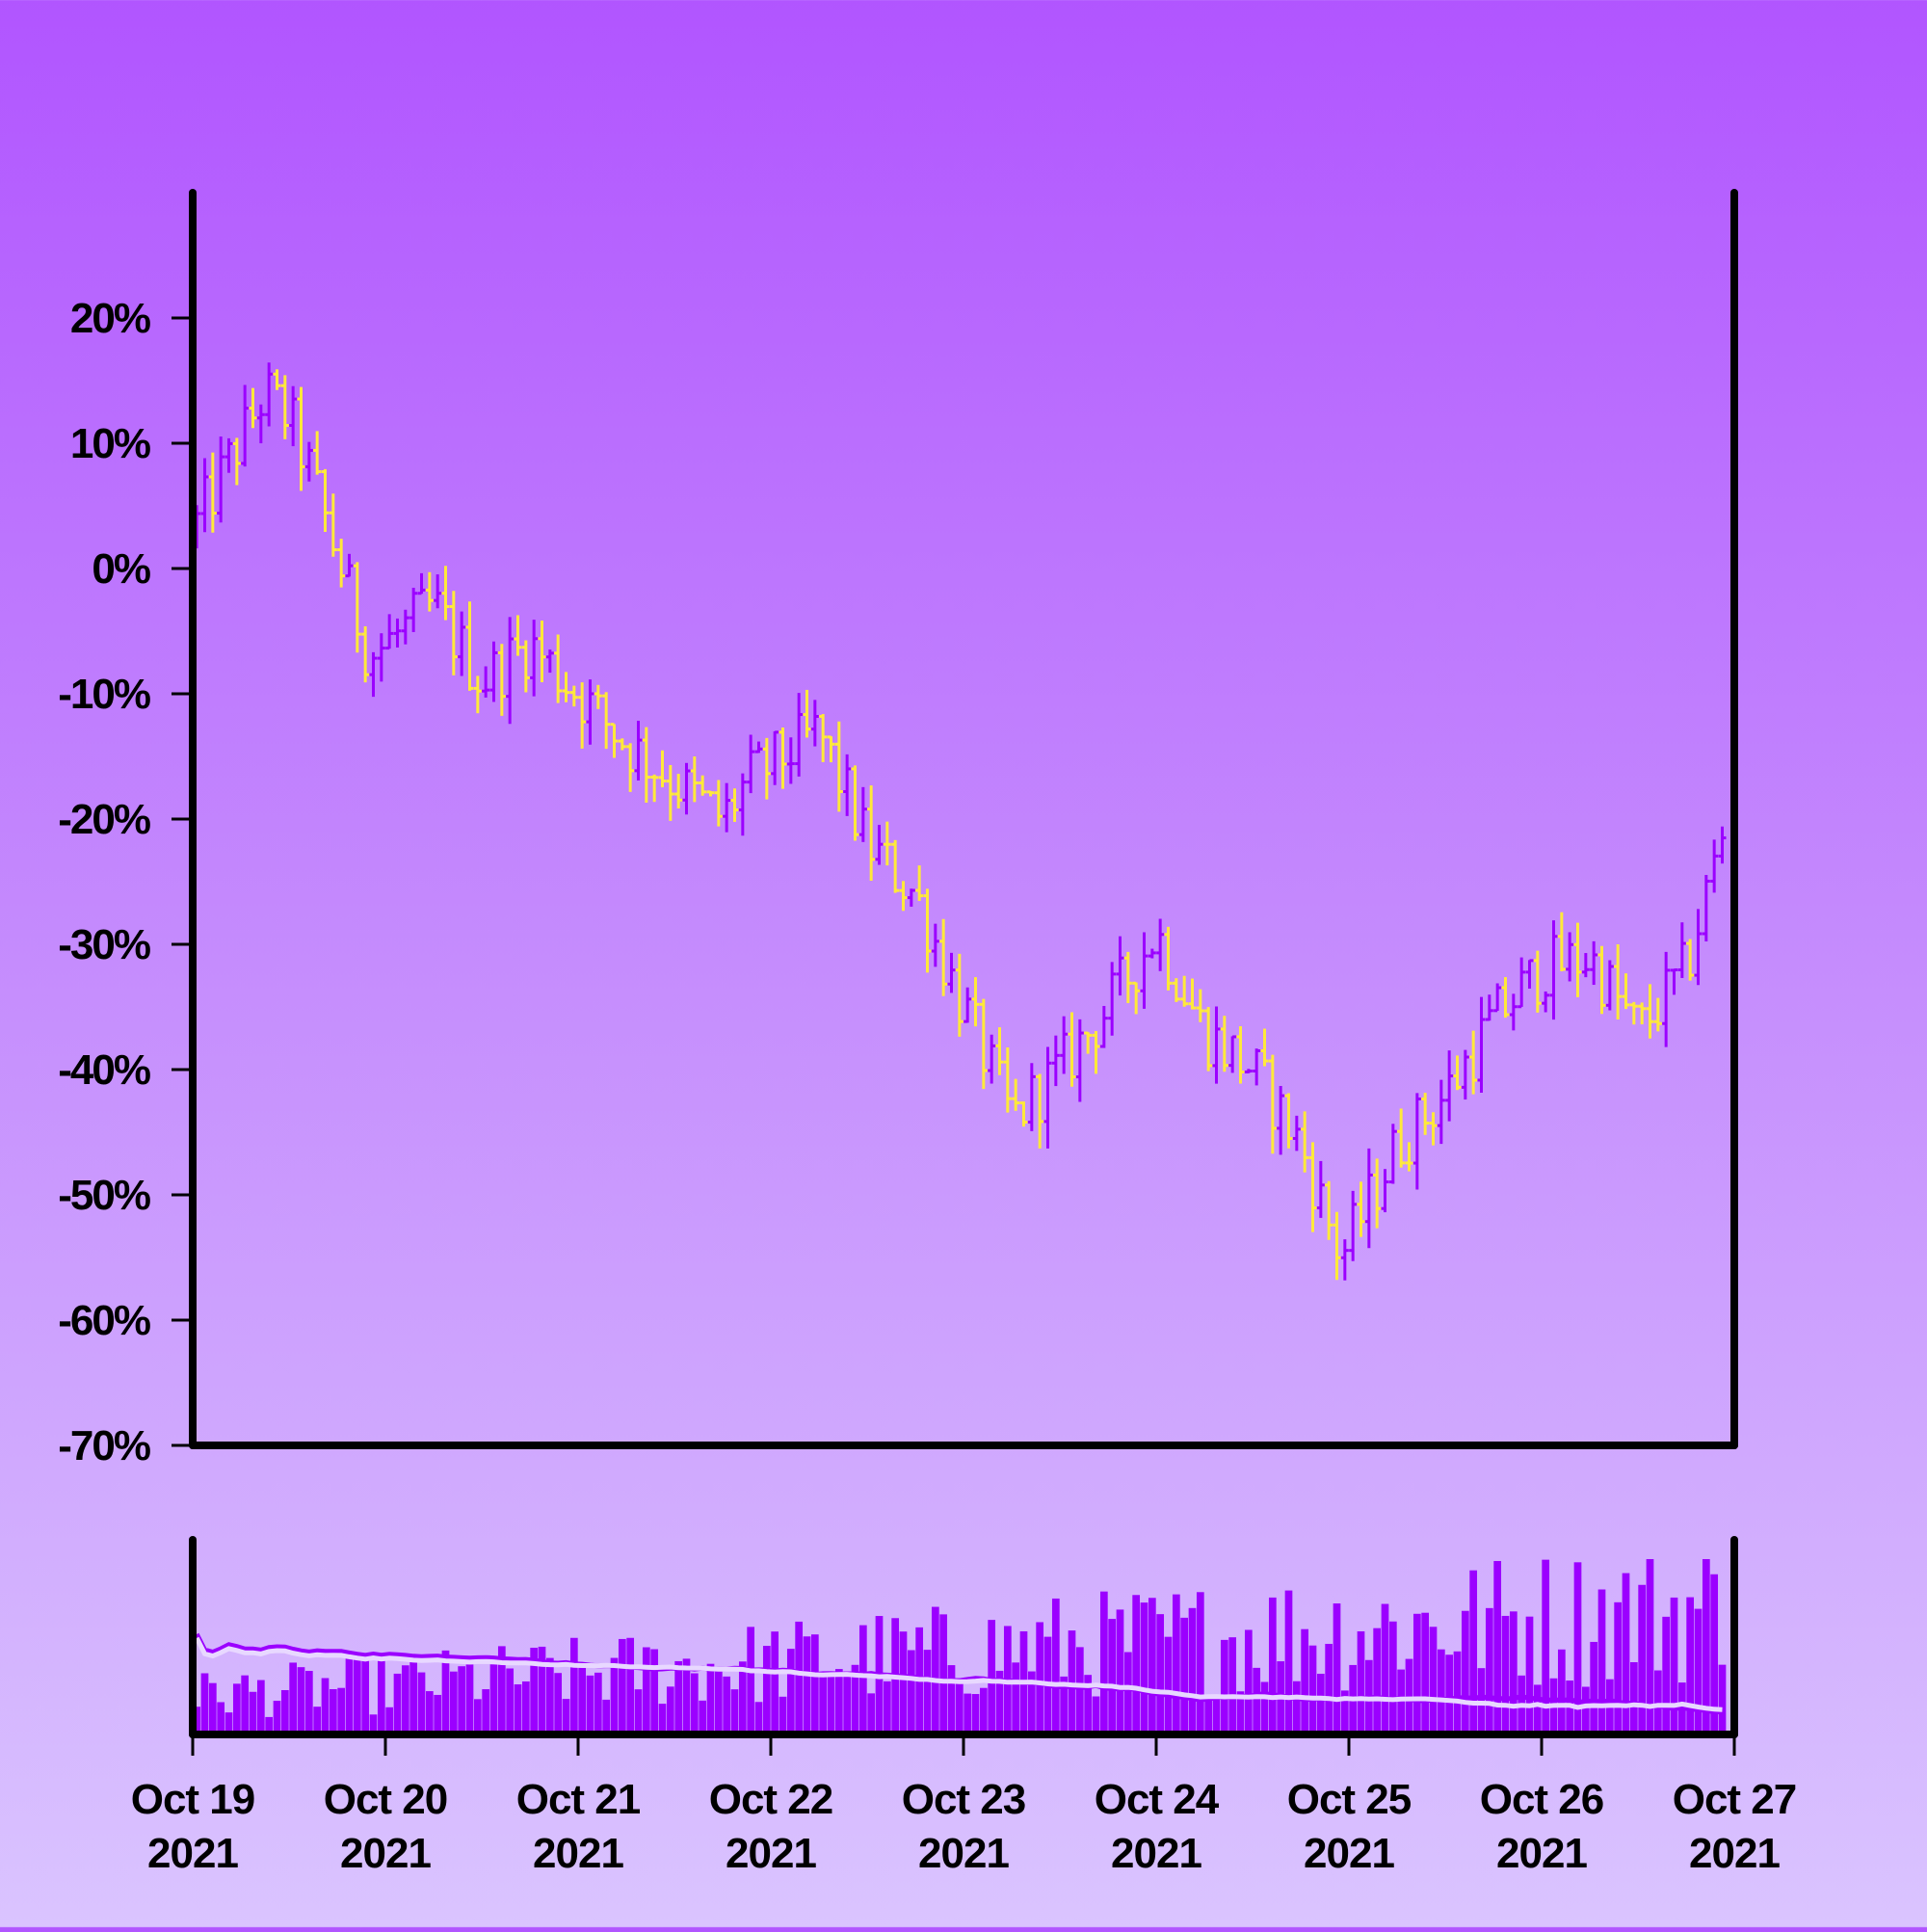 This screenshot has height=1932, width=1927. What do you see at coordinates (1157, 1826) in the screenshot?
I see `x-tick-label: Oct 24 2021` at bounding box center [1157, 1826].